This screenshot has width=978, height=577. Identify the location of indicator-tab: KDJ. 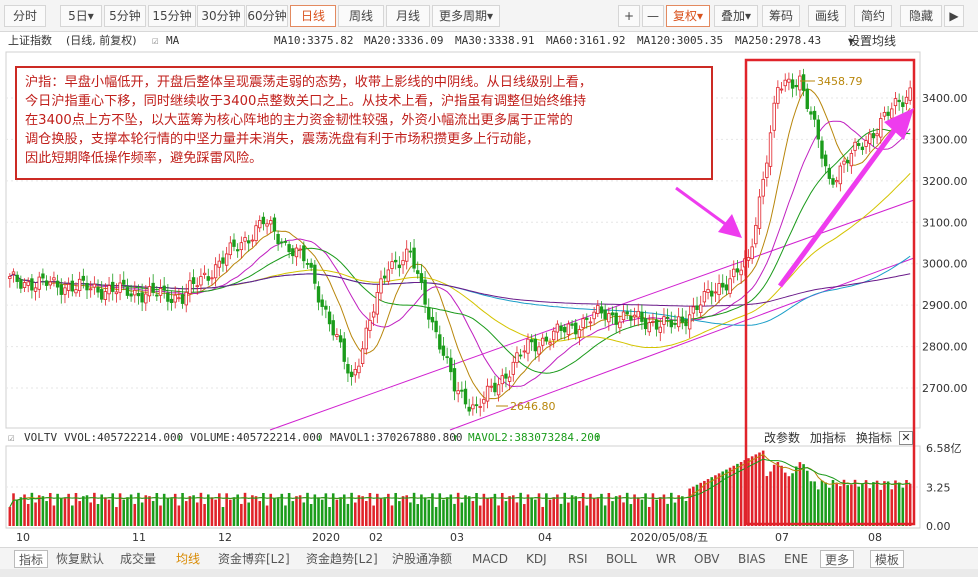
(536, 559).